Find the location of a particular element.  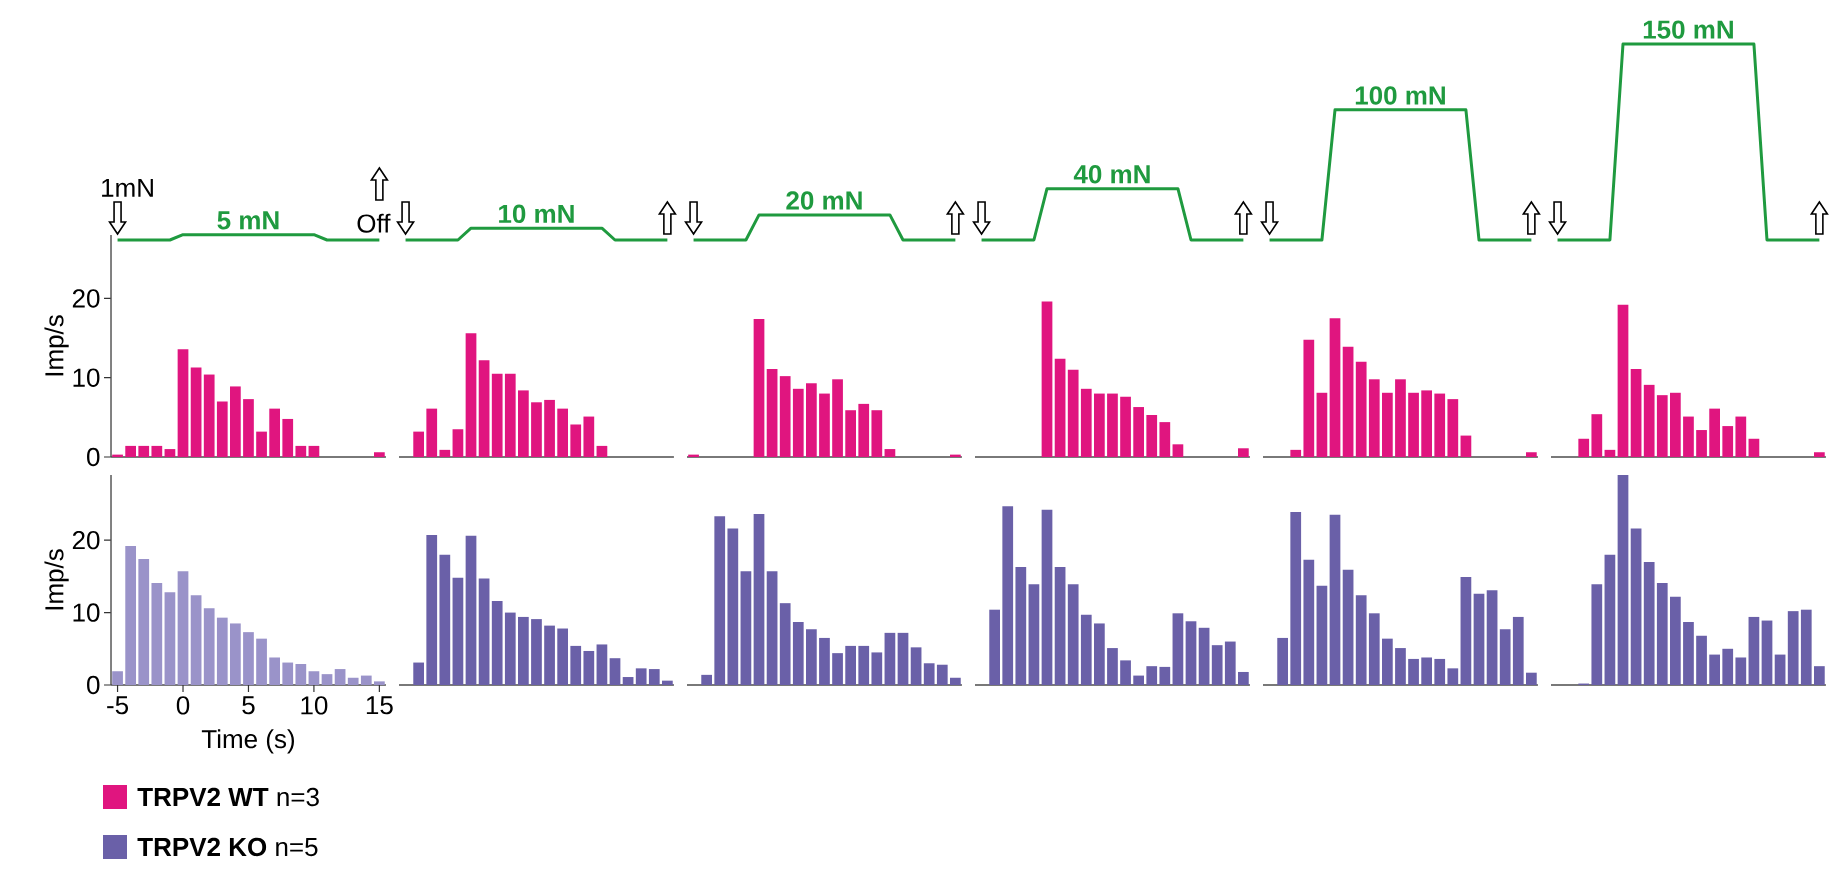

y-tick-label: 20 is located at coordinates (86, 540).